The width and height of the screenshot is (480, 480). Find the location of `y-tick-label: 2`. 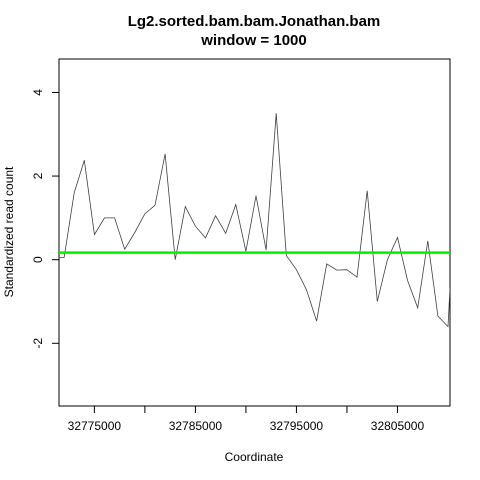

y-tick-label: 2 is located at coordinates (38, 175).